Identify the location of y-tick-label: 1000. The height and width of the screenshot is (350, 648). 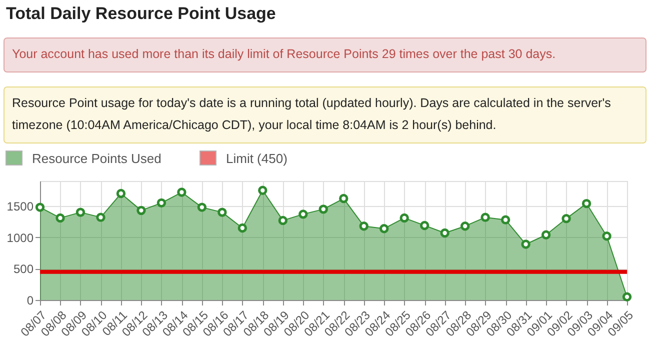
(20, 237).